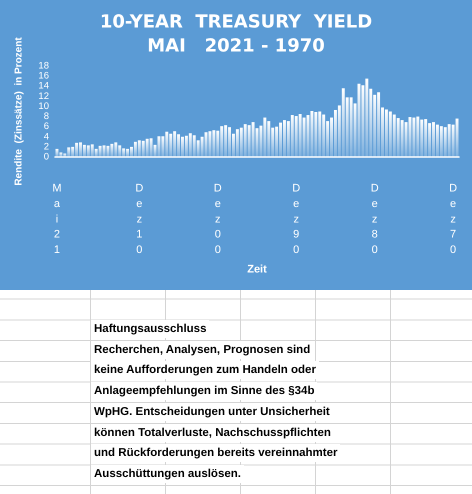 Image resolution: width=472 pixels, height=494 pixels. What do you see at coordinates (43, 66) in the screenshot?
I see `y-tick-label: 18` at bounding box center [43, 66].